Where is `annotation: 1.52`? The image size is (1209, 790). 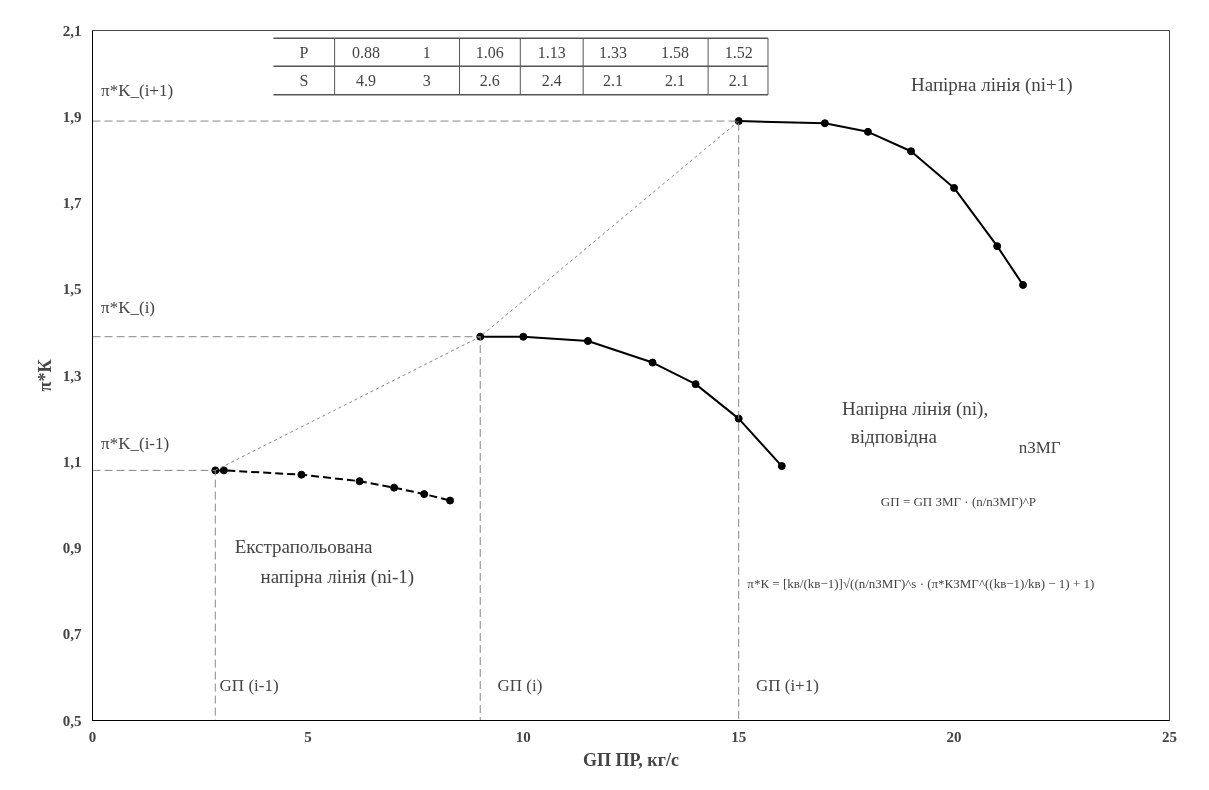 annotation: 1.52 is located at coordinates (738, 52).